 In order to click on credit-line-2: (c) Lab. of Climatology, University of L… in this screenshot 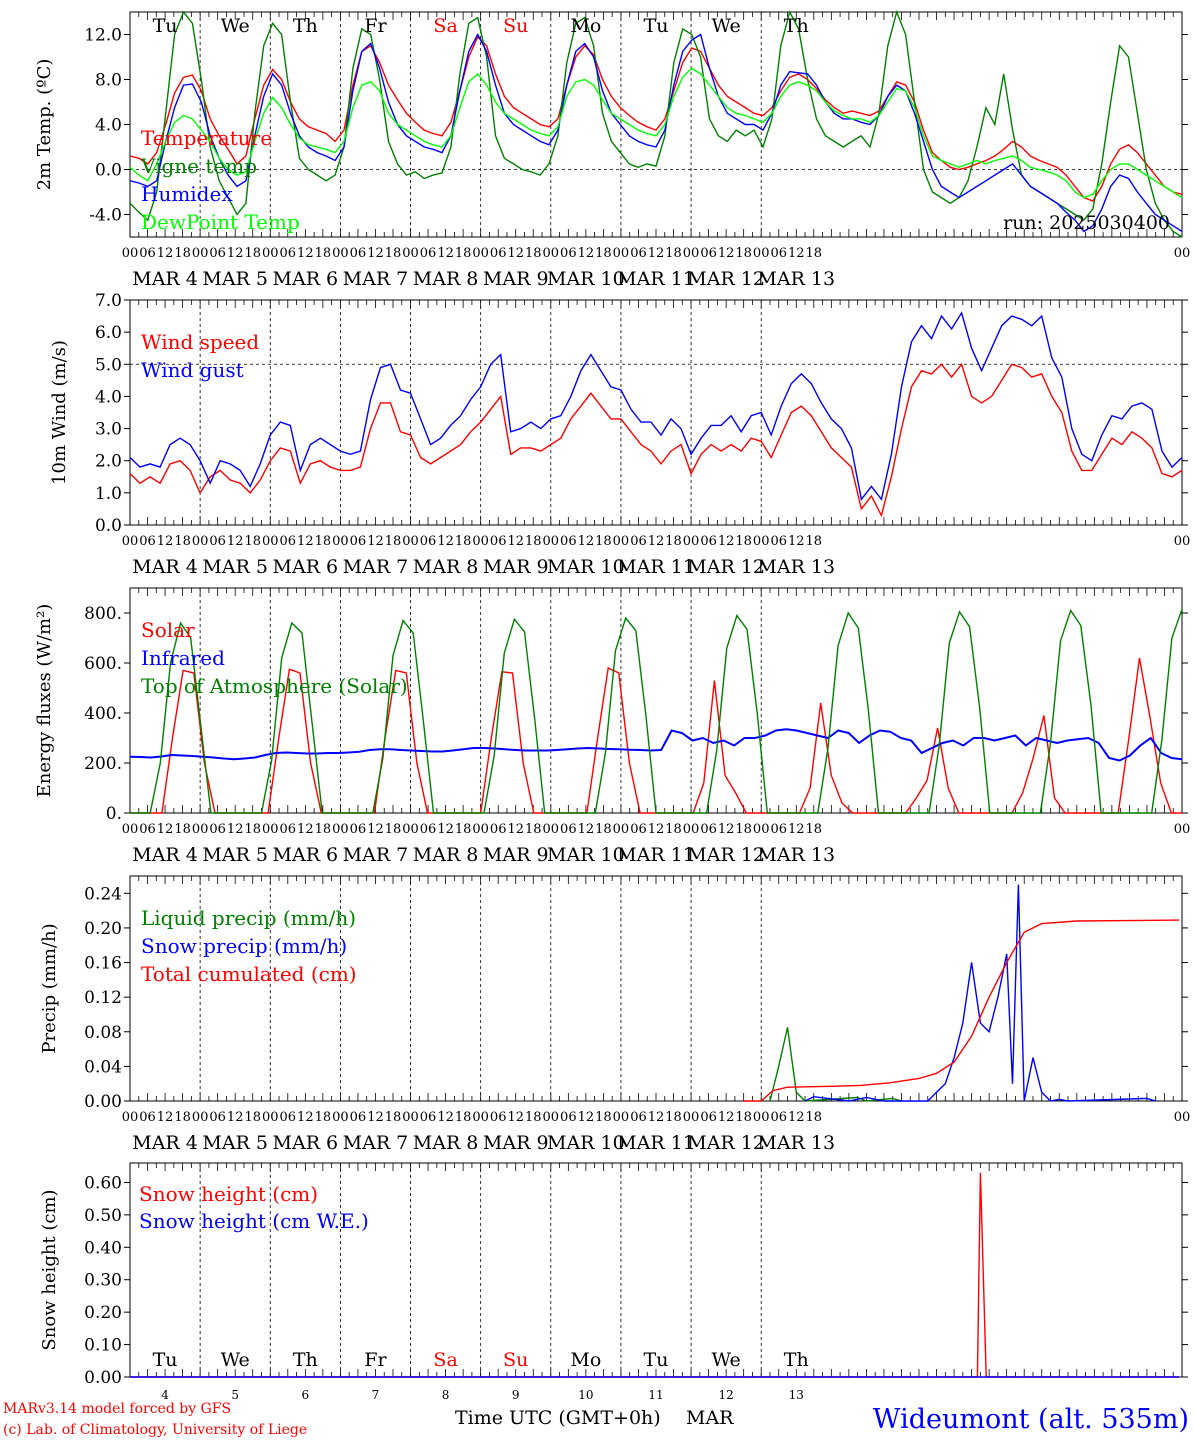, I will do `click(155, 1430)`.